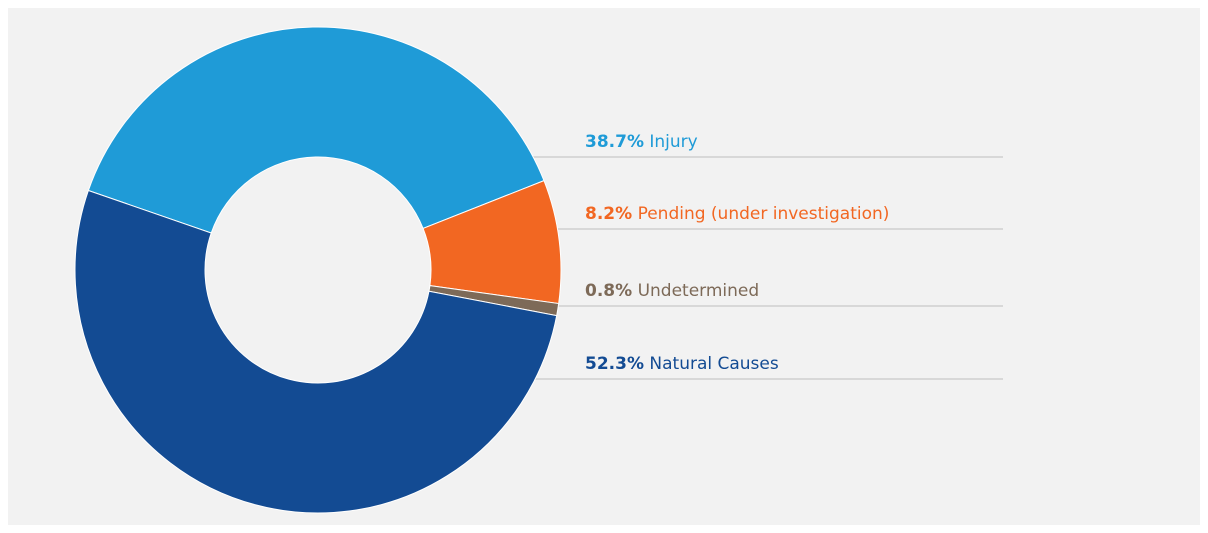  What do you see at coordinates (608, 214) in the screenshot?
I see `value-label: 8.2%` at bounding box center [608, 214].